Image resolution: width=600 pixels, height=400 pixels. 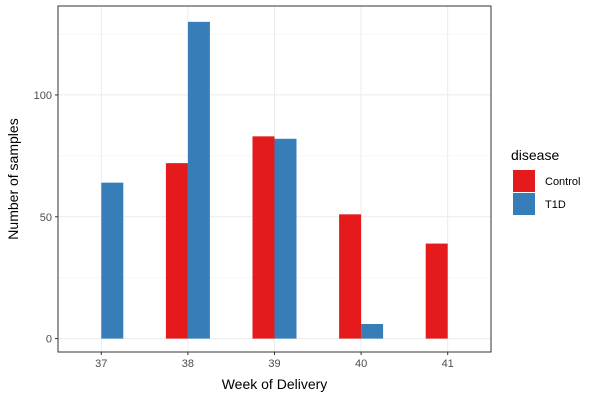 I want to click on y-tick-label: 100, so click(x=43, y=96).